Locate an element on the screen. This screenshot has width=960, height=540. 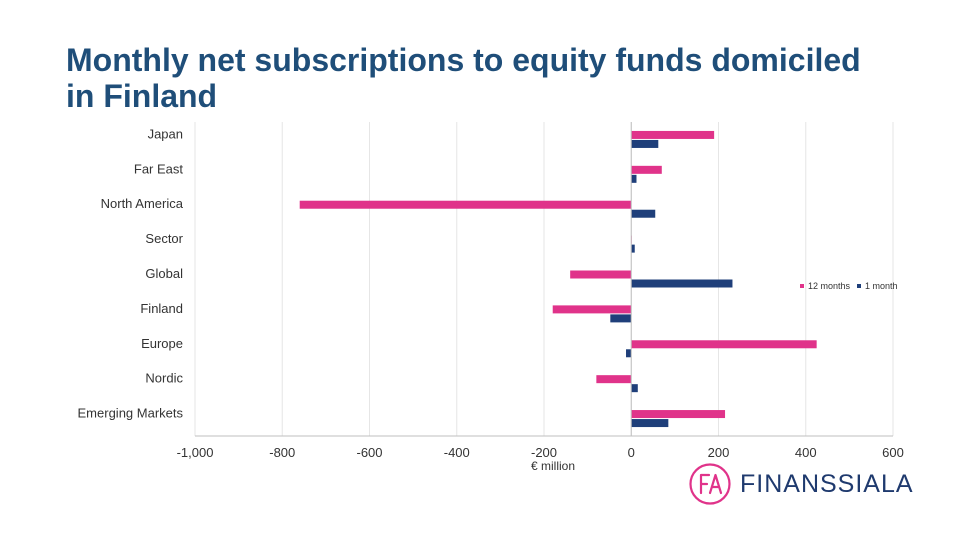
bar-finland-12-months is located at coordinates (592, 309).